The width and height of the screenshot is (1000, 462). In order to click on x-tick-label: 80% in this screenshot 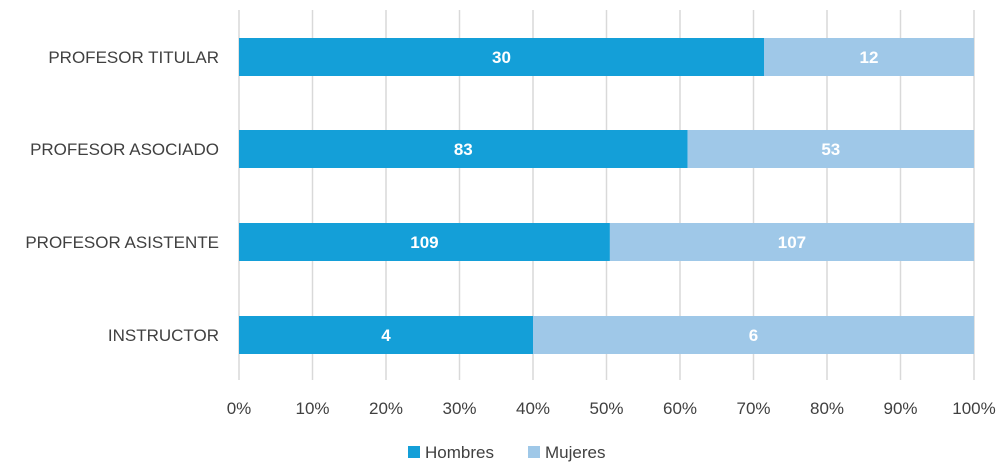, I will do `click(827, 408)`.